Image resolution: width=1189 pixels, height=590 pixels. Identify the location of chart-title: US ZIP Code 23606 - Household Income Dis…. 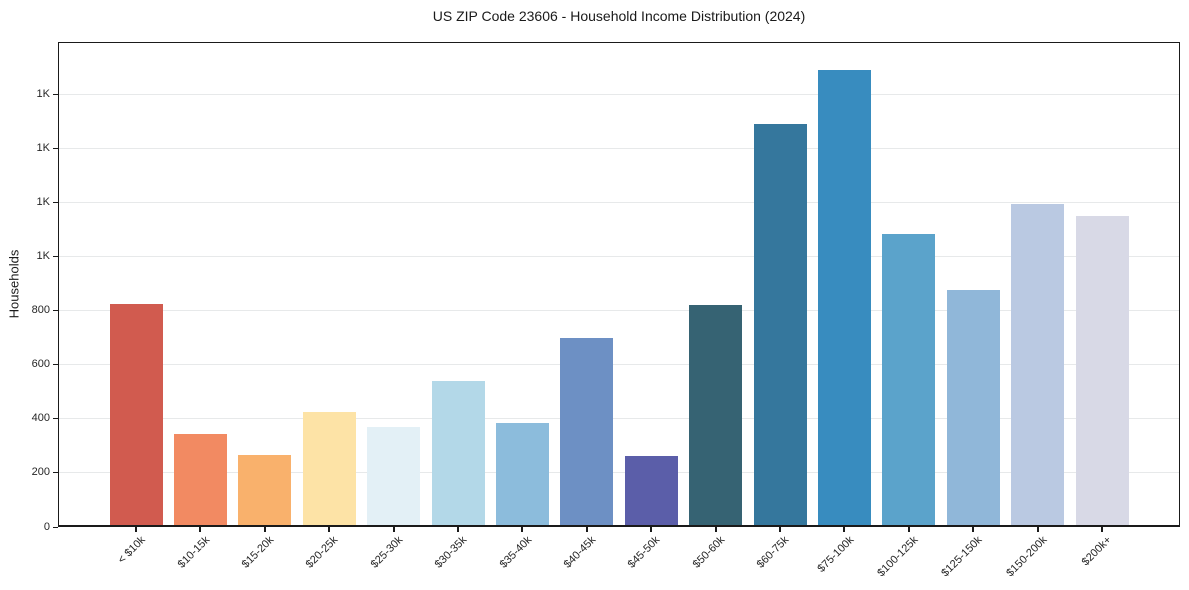
(619, 16).